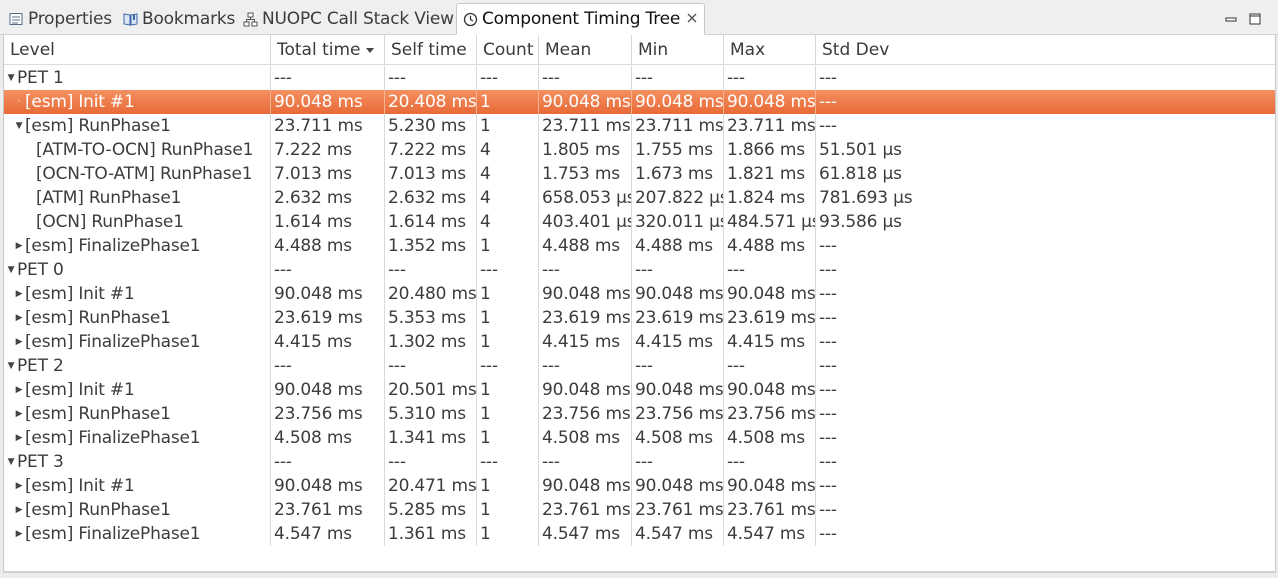  Describe the element at coordinates (137, 414) in the screenshot. I see `cell-level: ▶ [esm] RunPhase1` at that location.